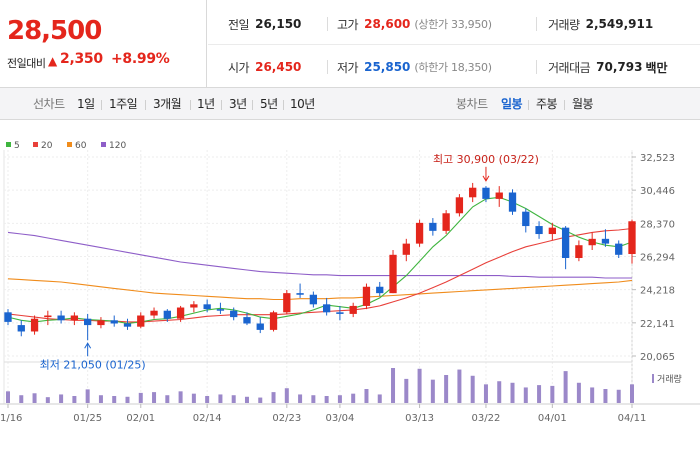 The height and width of the screenshot is (450, 700). I want to click on volume: 거래량 2,549,911, so click(600, 24).